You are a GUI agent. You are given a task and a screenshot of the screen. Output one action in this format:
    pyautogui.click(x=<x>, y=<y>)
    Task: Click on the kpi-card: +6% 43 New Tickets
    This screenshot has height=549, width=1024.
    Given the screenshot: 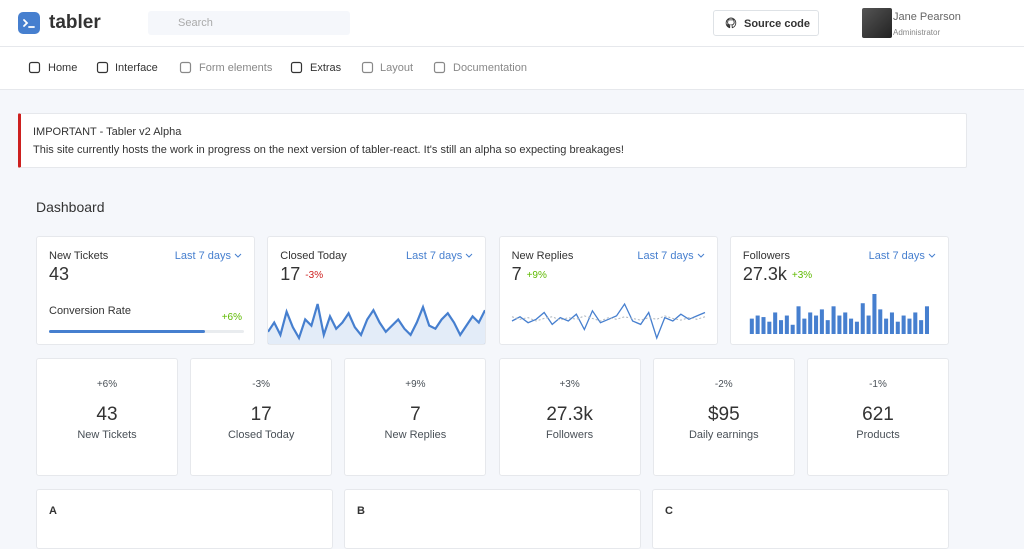 What is the action you would take?
    pyautogui.click(x=107, y=417)
    